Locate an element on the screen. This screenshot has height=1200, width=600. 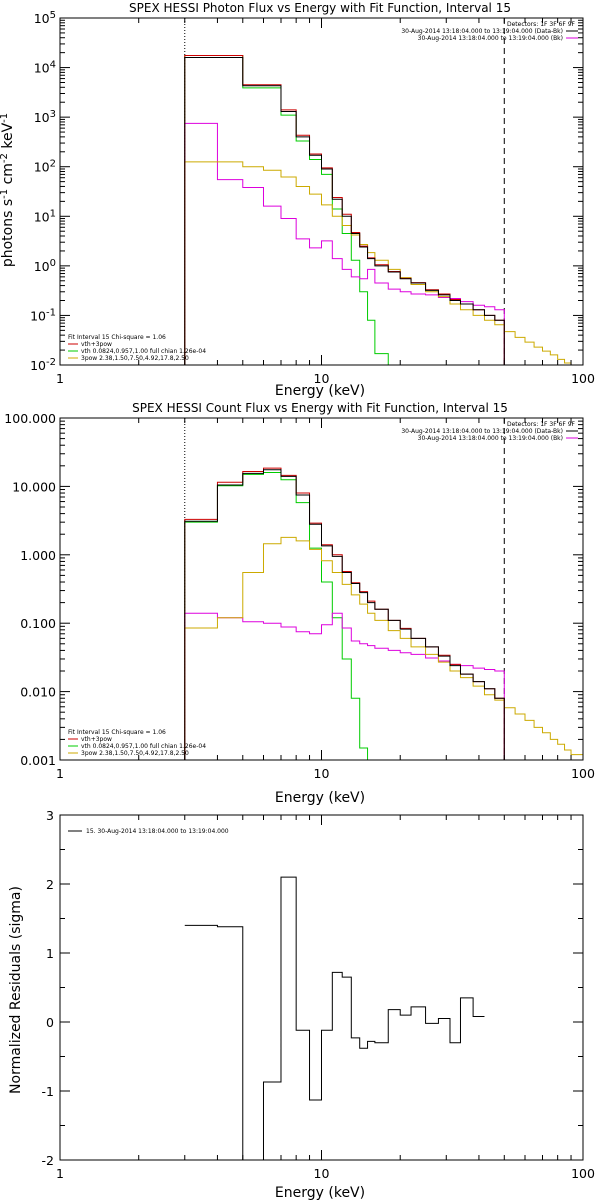
count-flux-y-tick-label: 0.100 is located at coordinates (38, 623).